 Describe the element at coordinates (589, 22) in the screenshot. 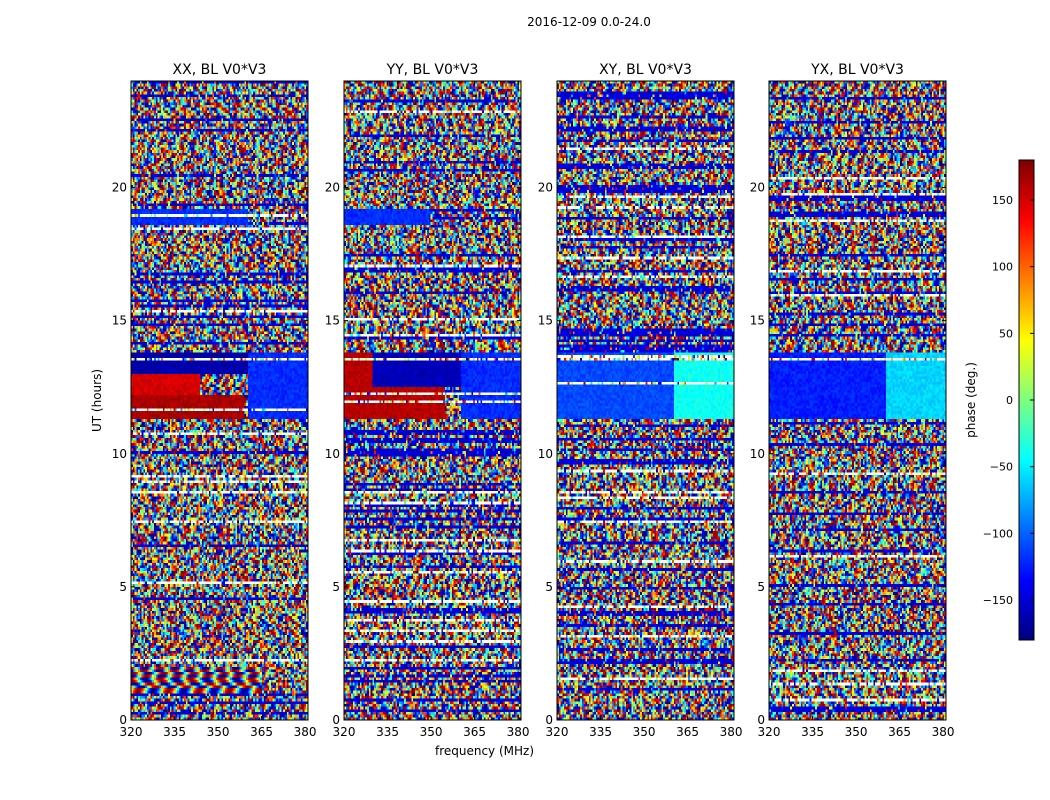

I see `figure-title: 2016-12-09 0.0-24.0` at that location.